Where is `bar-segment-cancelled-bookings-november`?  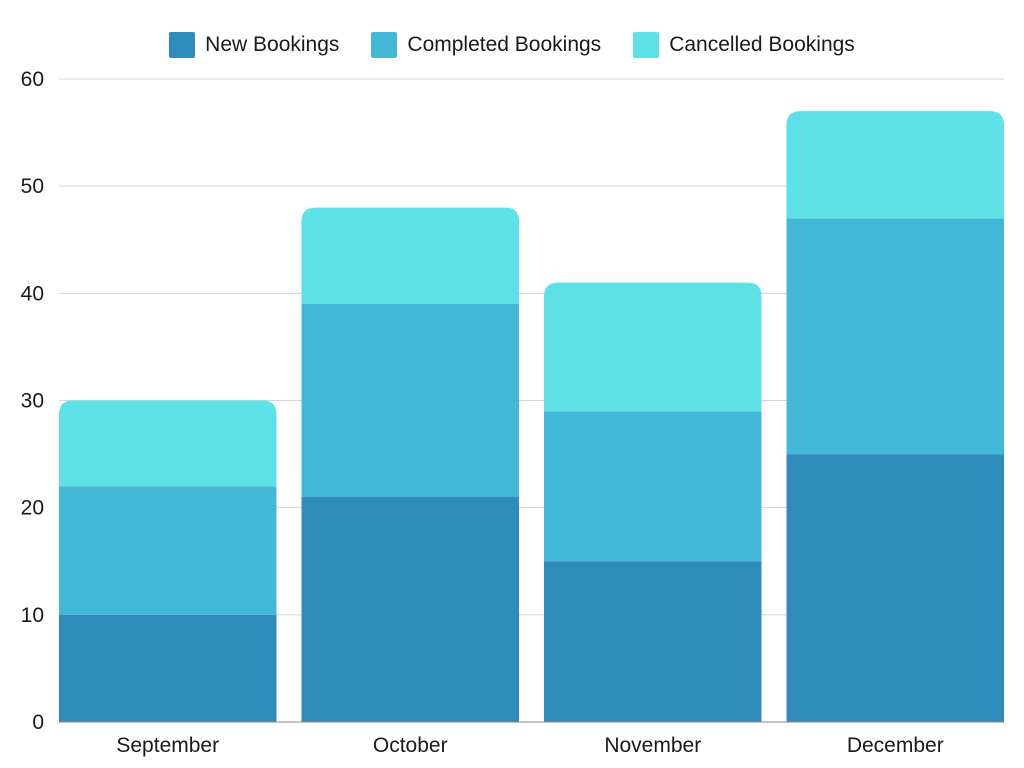
bar-segment-cancelled-bookings-november is located at coordinates (653, 347).